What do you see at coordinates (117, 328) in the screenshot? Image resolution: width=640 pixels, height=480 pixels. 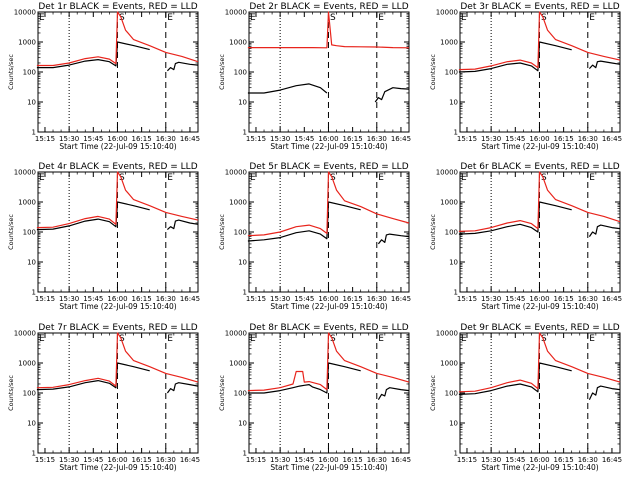 I see `panel-title: Det 7r BLACK = Events, RED = LLD` at bounding box center [117, 328].